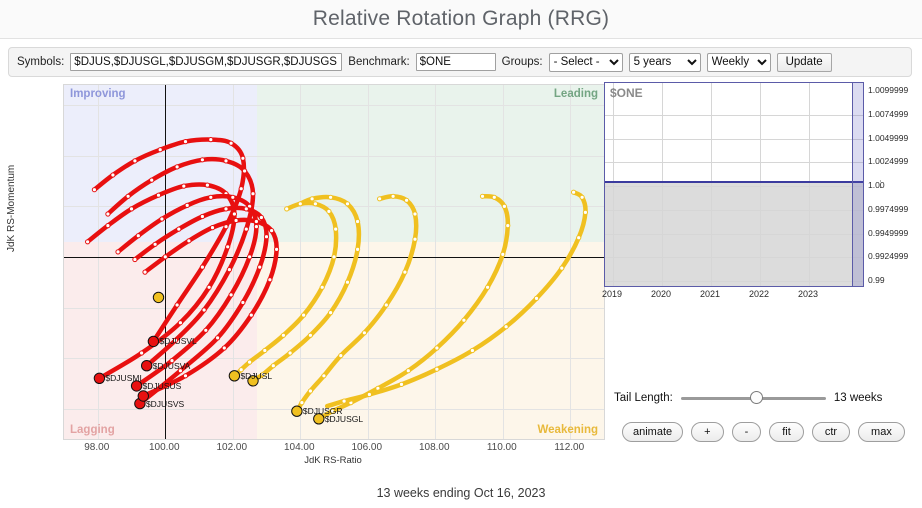  What do you see at coordinates (568, 430) in the screenshot?
I see `quadrant-label-weakening: Weakening` at bounding box center [568, 430].